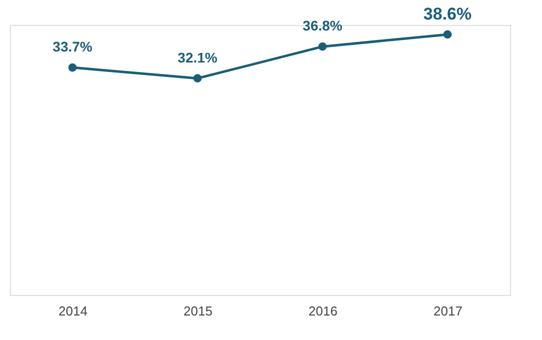  Describe the element at coordinates (447, 14) in the screenshot. I see `data-label: 38.6%` at that location.